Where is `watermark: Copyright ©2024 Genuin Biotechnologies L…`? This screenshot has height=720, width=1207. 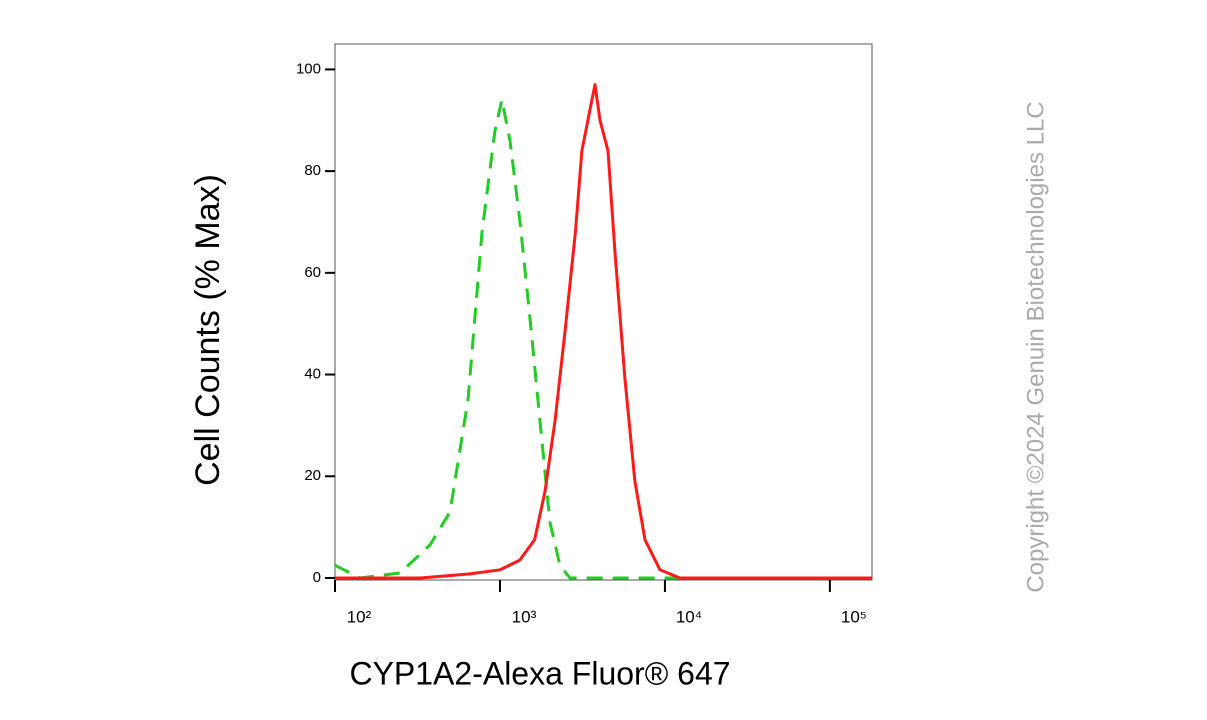 watermark: Copyright ©2024 Genuin Biotechnologies L… is located at coordinates (1035, 346).